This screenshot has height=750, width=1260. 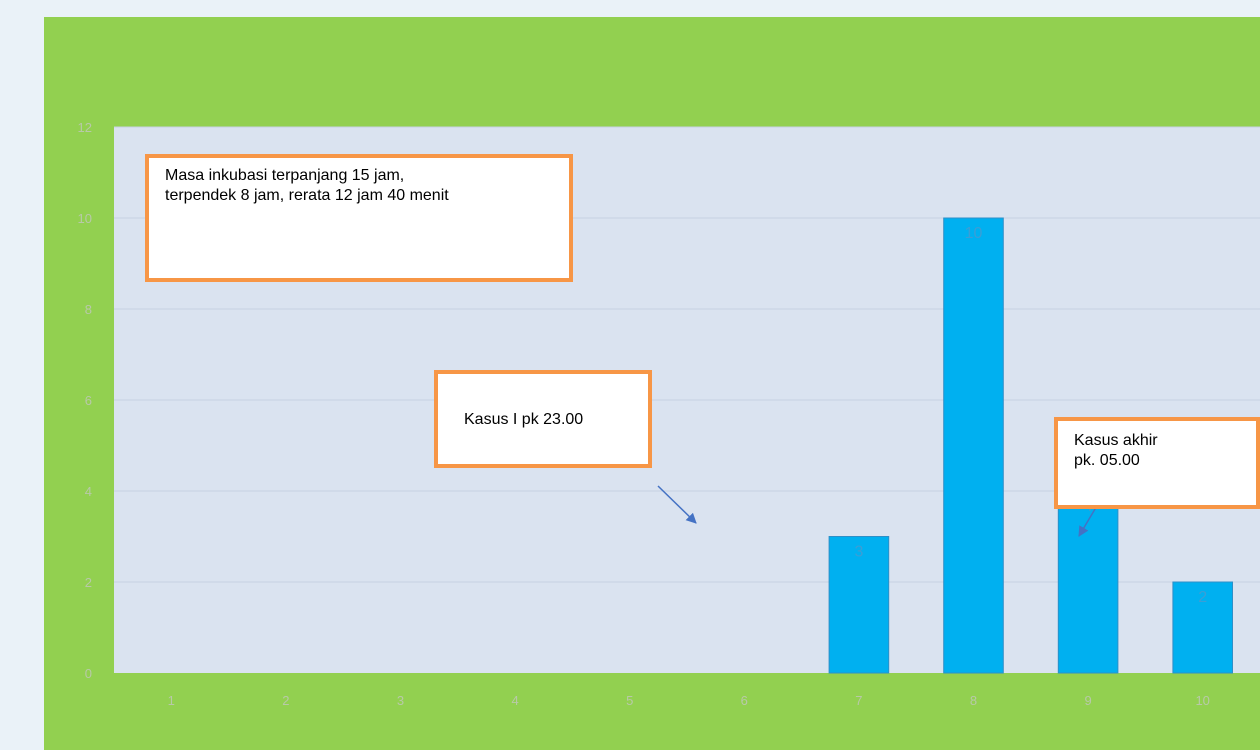 I want to click on bar-data-label: 2, so click(x=1202, y=597).